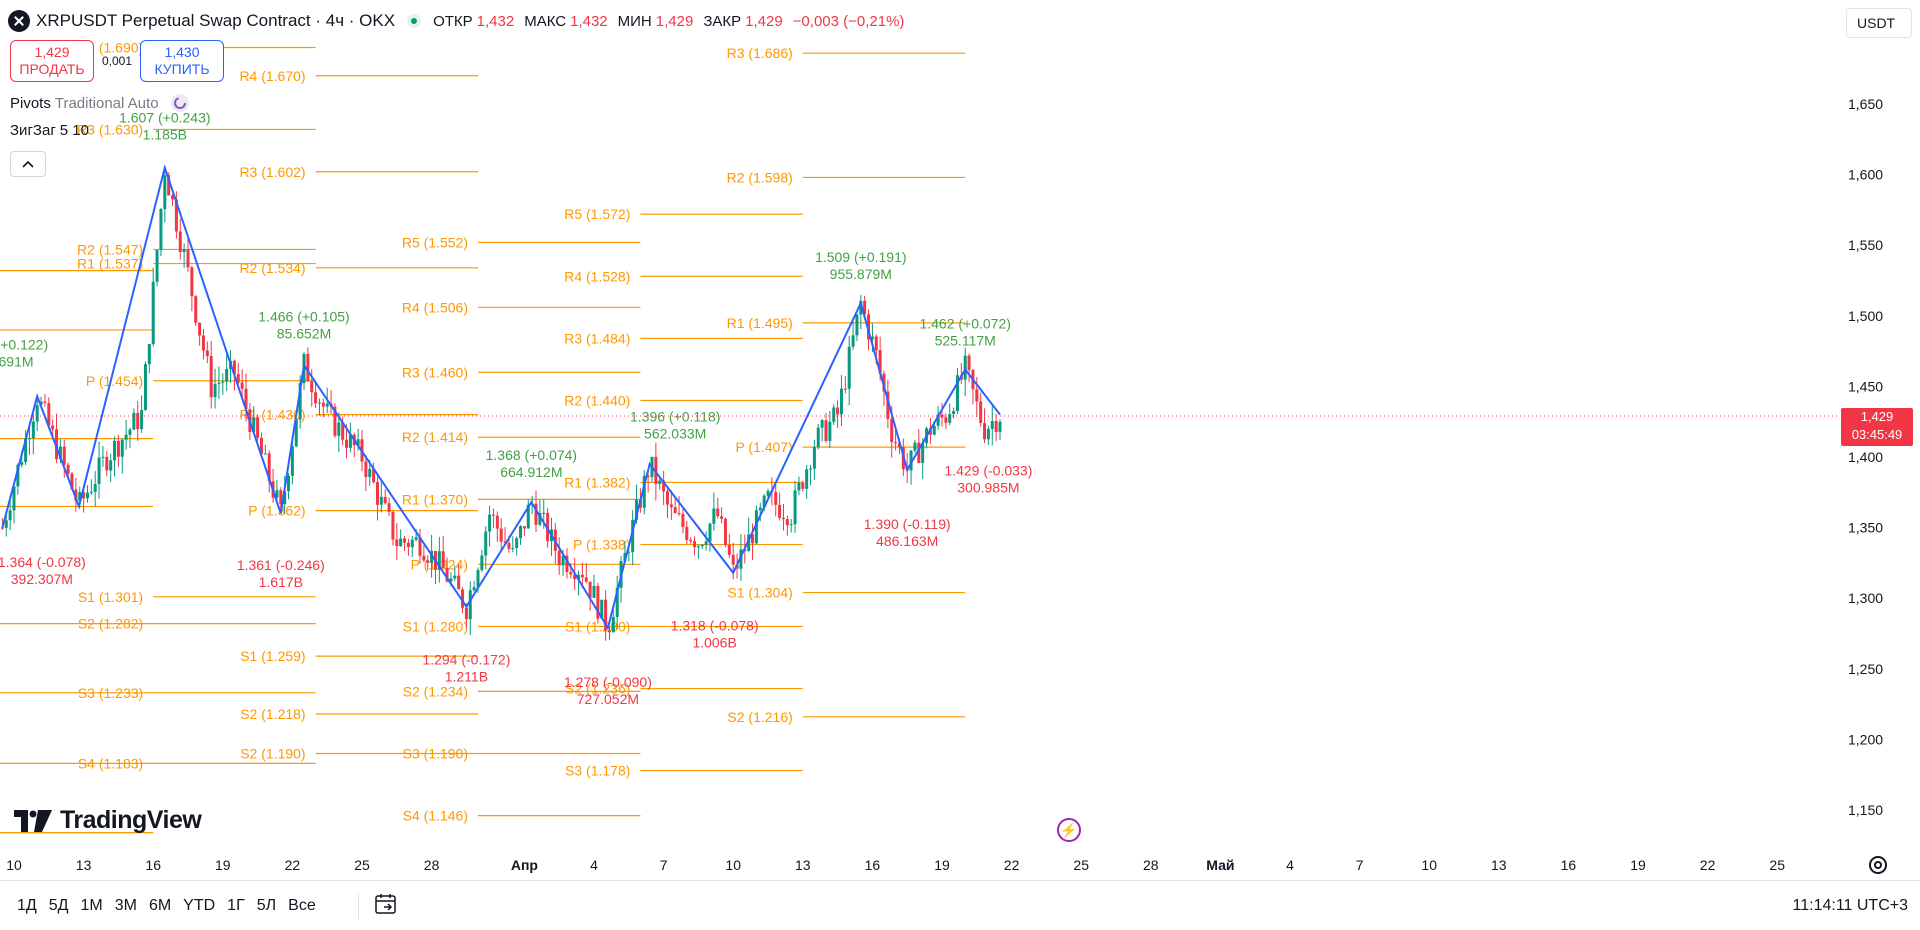  What do you see at coordinates (386, 904) in the screenshot?
I see `goto-date-icon` at bounding box center [386, 904].